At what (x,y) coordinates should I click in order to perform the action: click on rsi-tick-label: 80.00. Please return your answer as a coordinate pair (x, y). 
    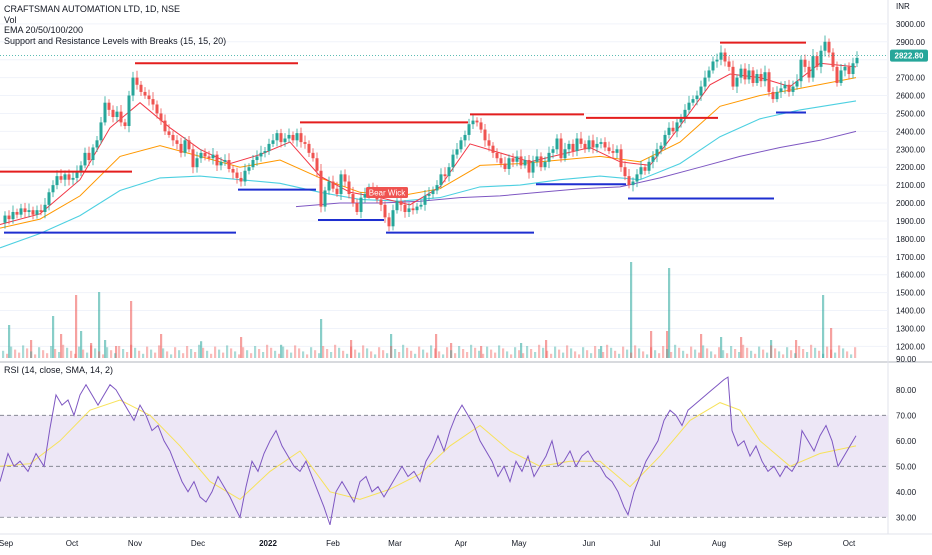
    Looking at the image, I should click on (906, 390).